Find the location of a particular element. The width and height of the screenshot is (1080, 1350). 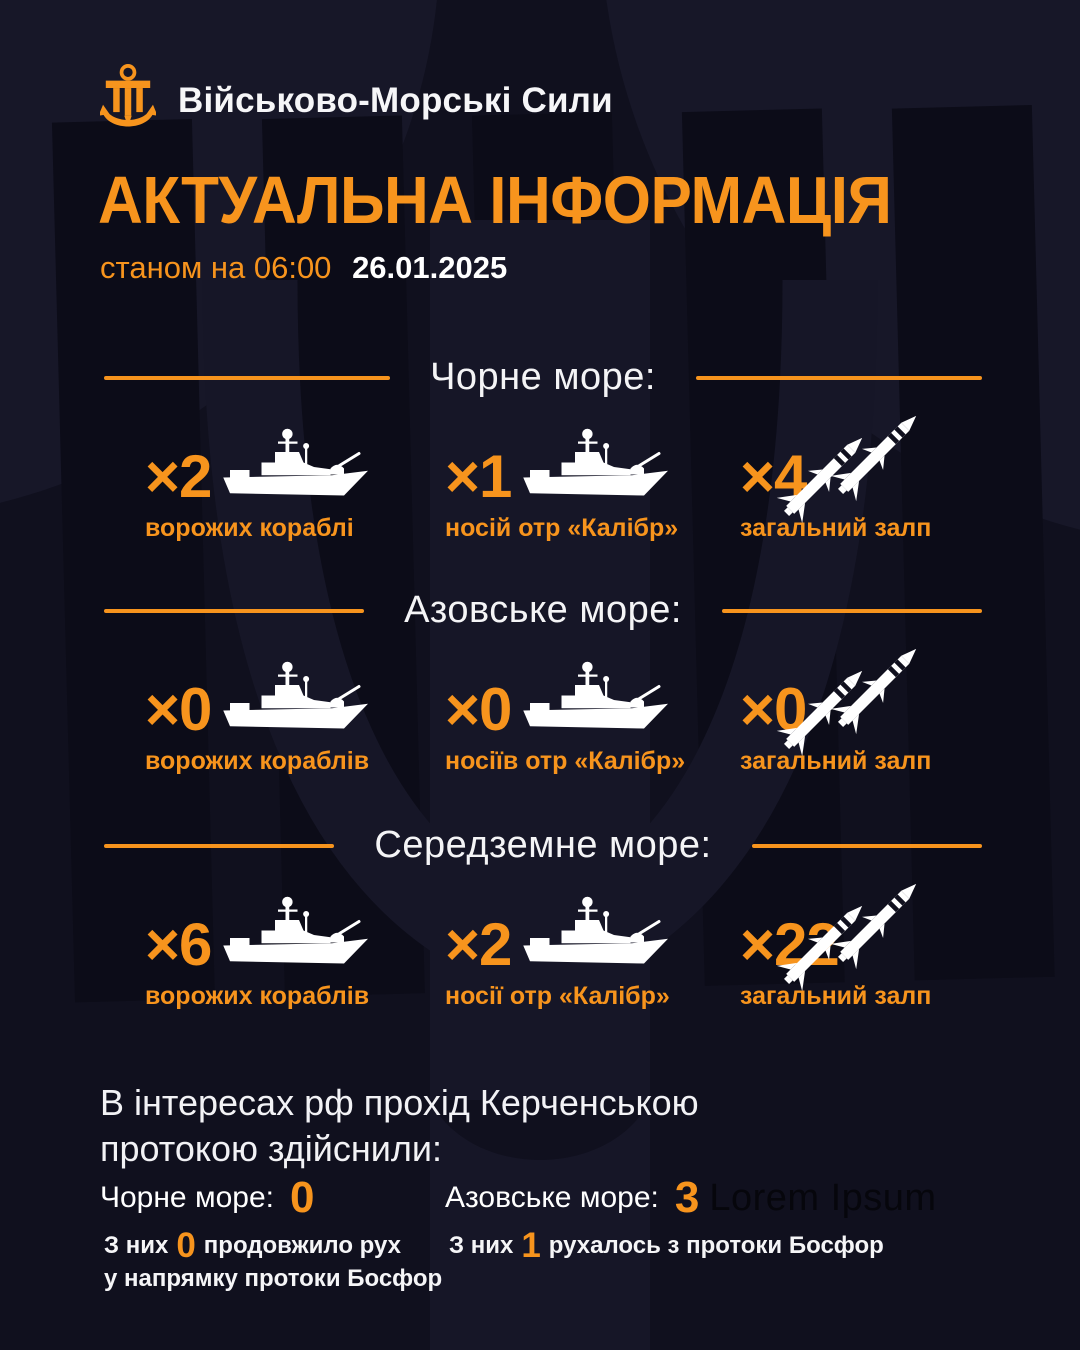

header-brand: Військово-Морські Сили is located at coordinates (356, 101).